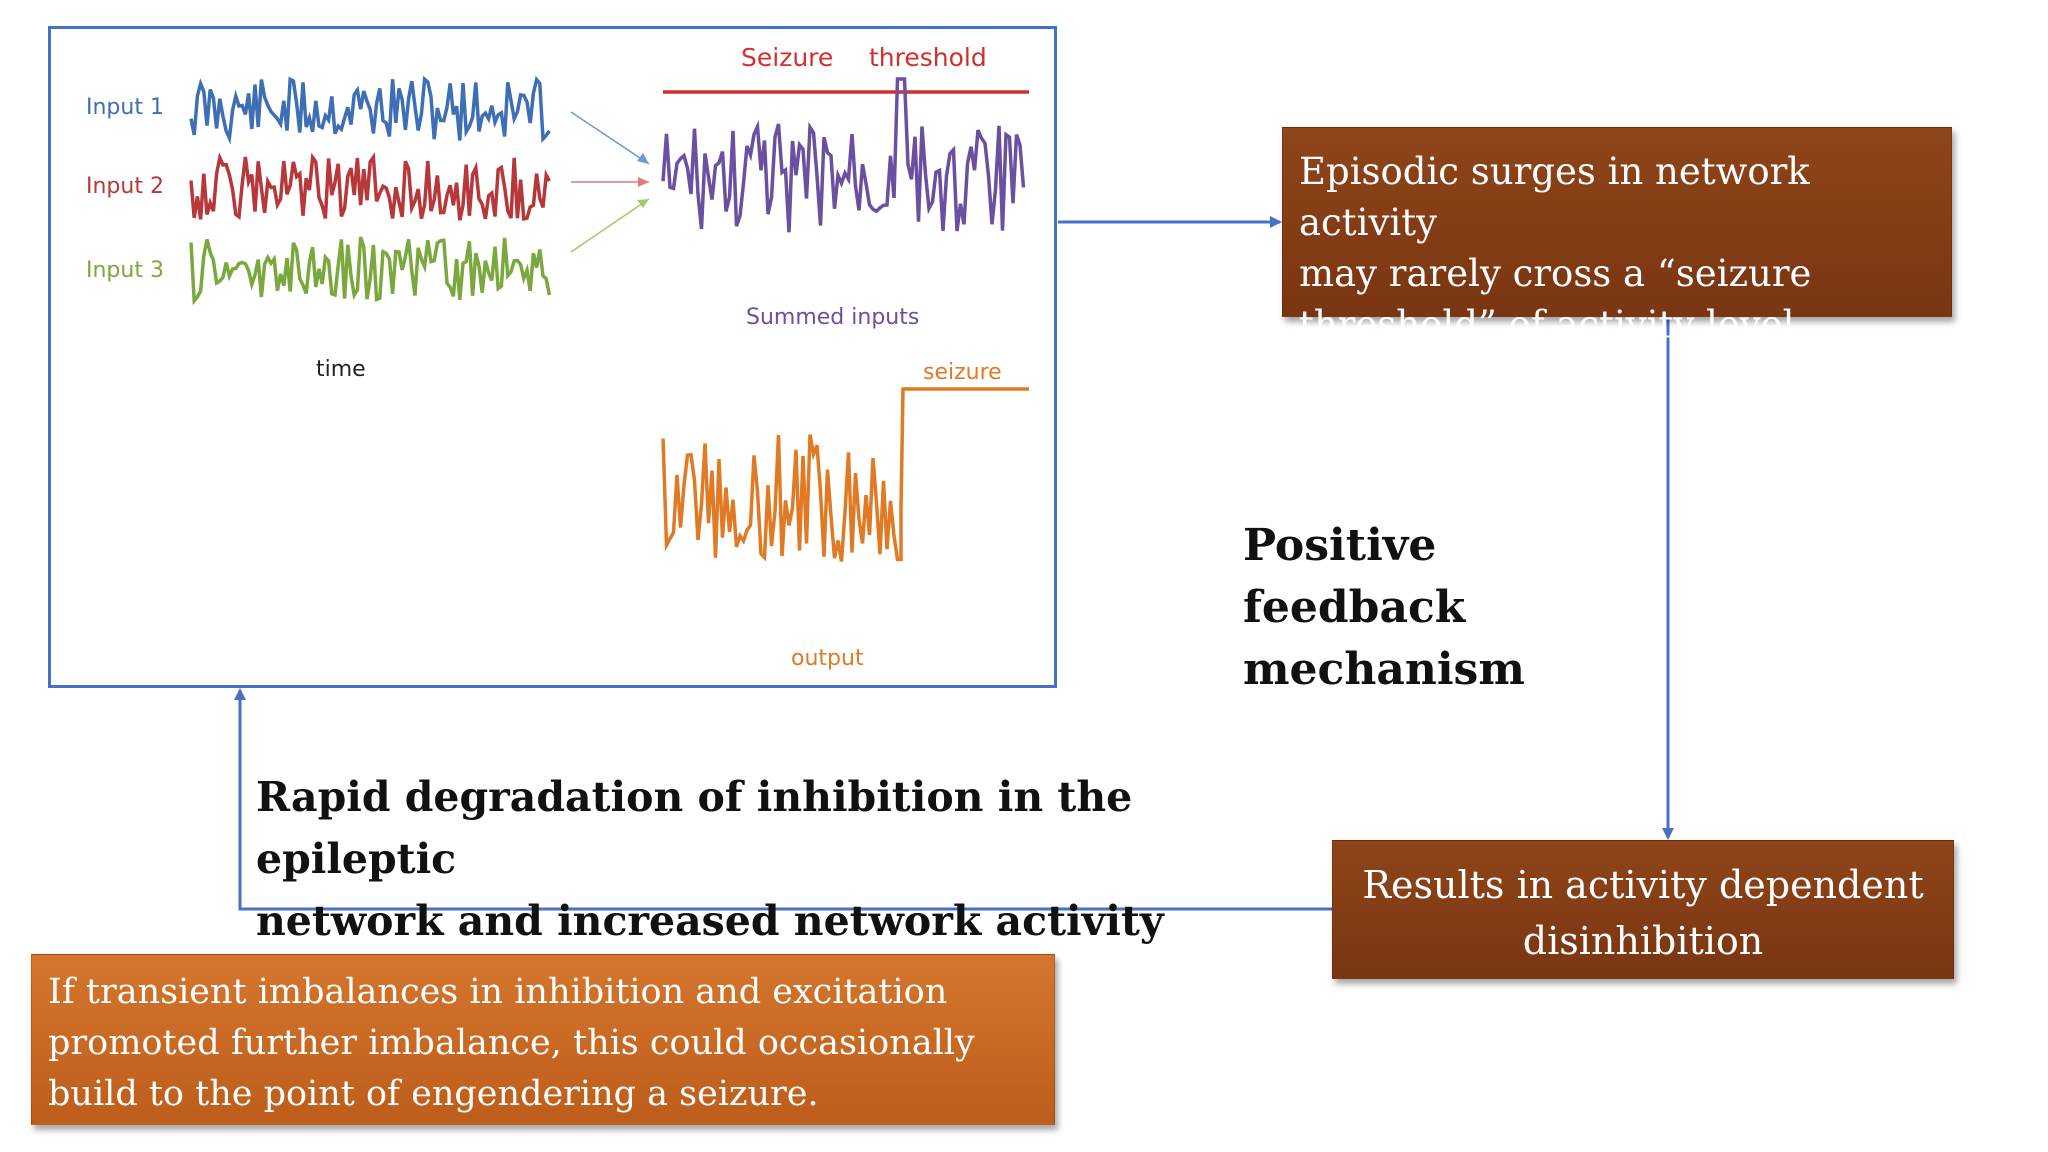 Image resolution: width=2048 pixels, height=1152 pixels. I want to click on episodic-line-1: Episodic surges in network activity, so click(1554, 197).